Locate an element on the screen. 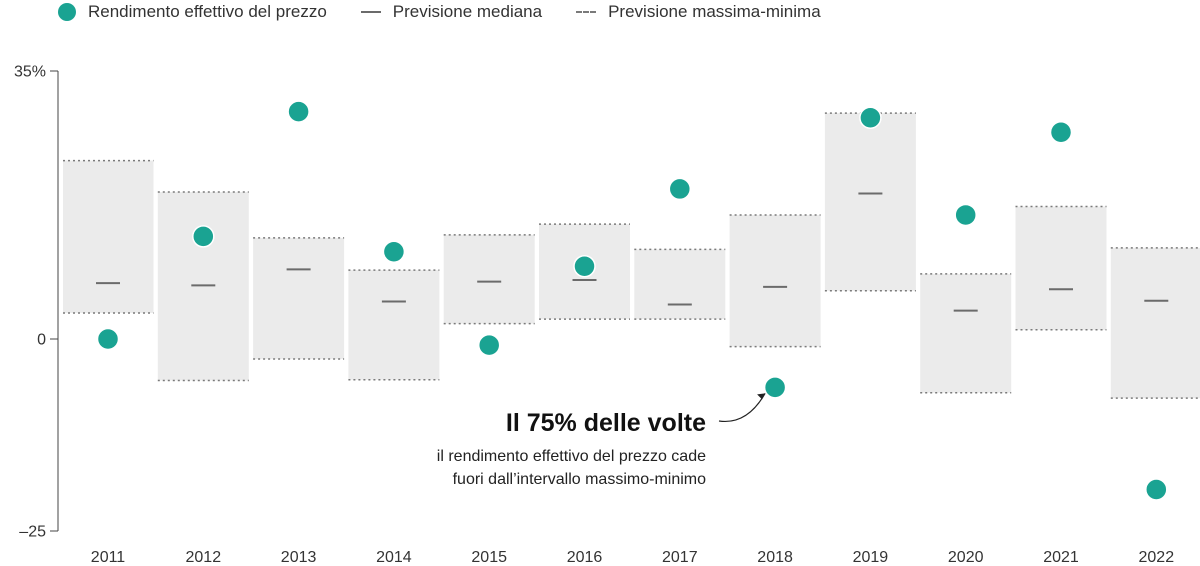 The image size is (1200, 566). y-tick-label: –25 is located at coordinates (32, 532).